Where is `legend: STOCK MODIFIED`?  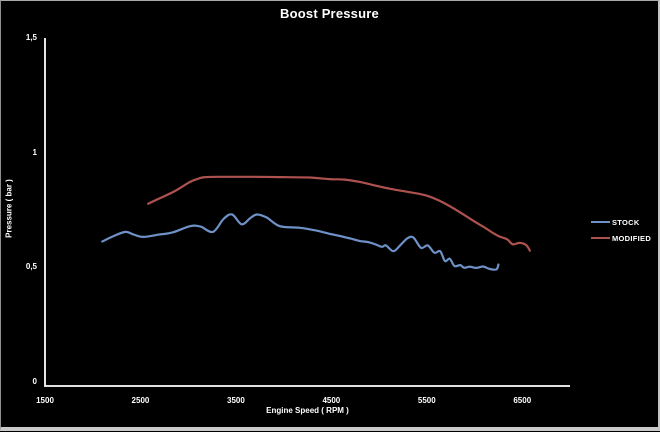 legend: STOCK MODIFIED is located at coordinates (621, 230).